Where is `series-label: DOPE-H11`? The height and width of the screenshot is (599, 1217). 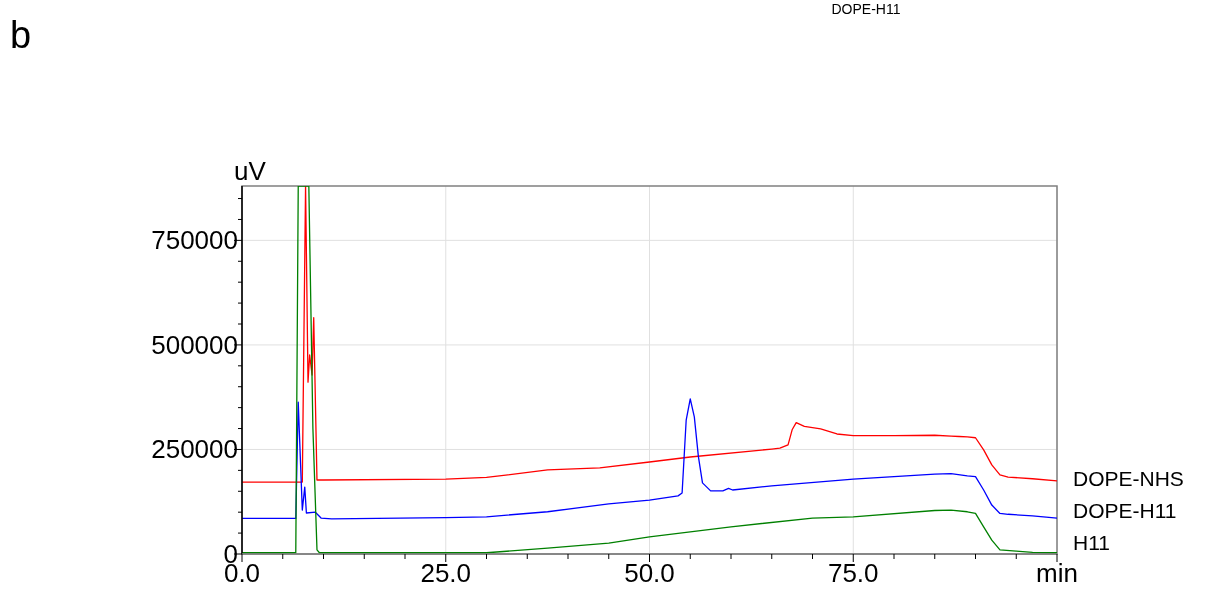 series-label: DOPE-H11 is located at coordinates (1125, 510).